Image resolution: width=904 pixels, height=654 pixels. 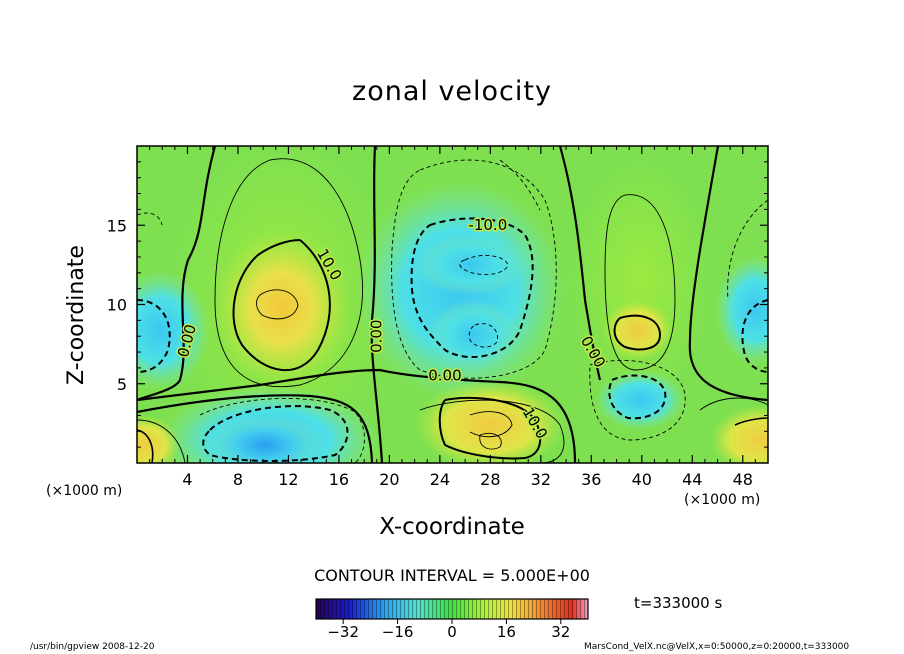 I want to click on time-label: t=333000 s, so click(x=678, y=603).